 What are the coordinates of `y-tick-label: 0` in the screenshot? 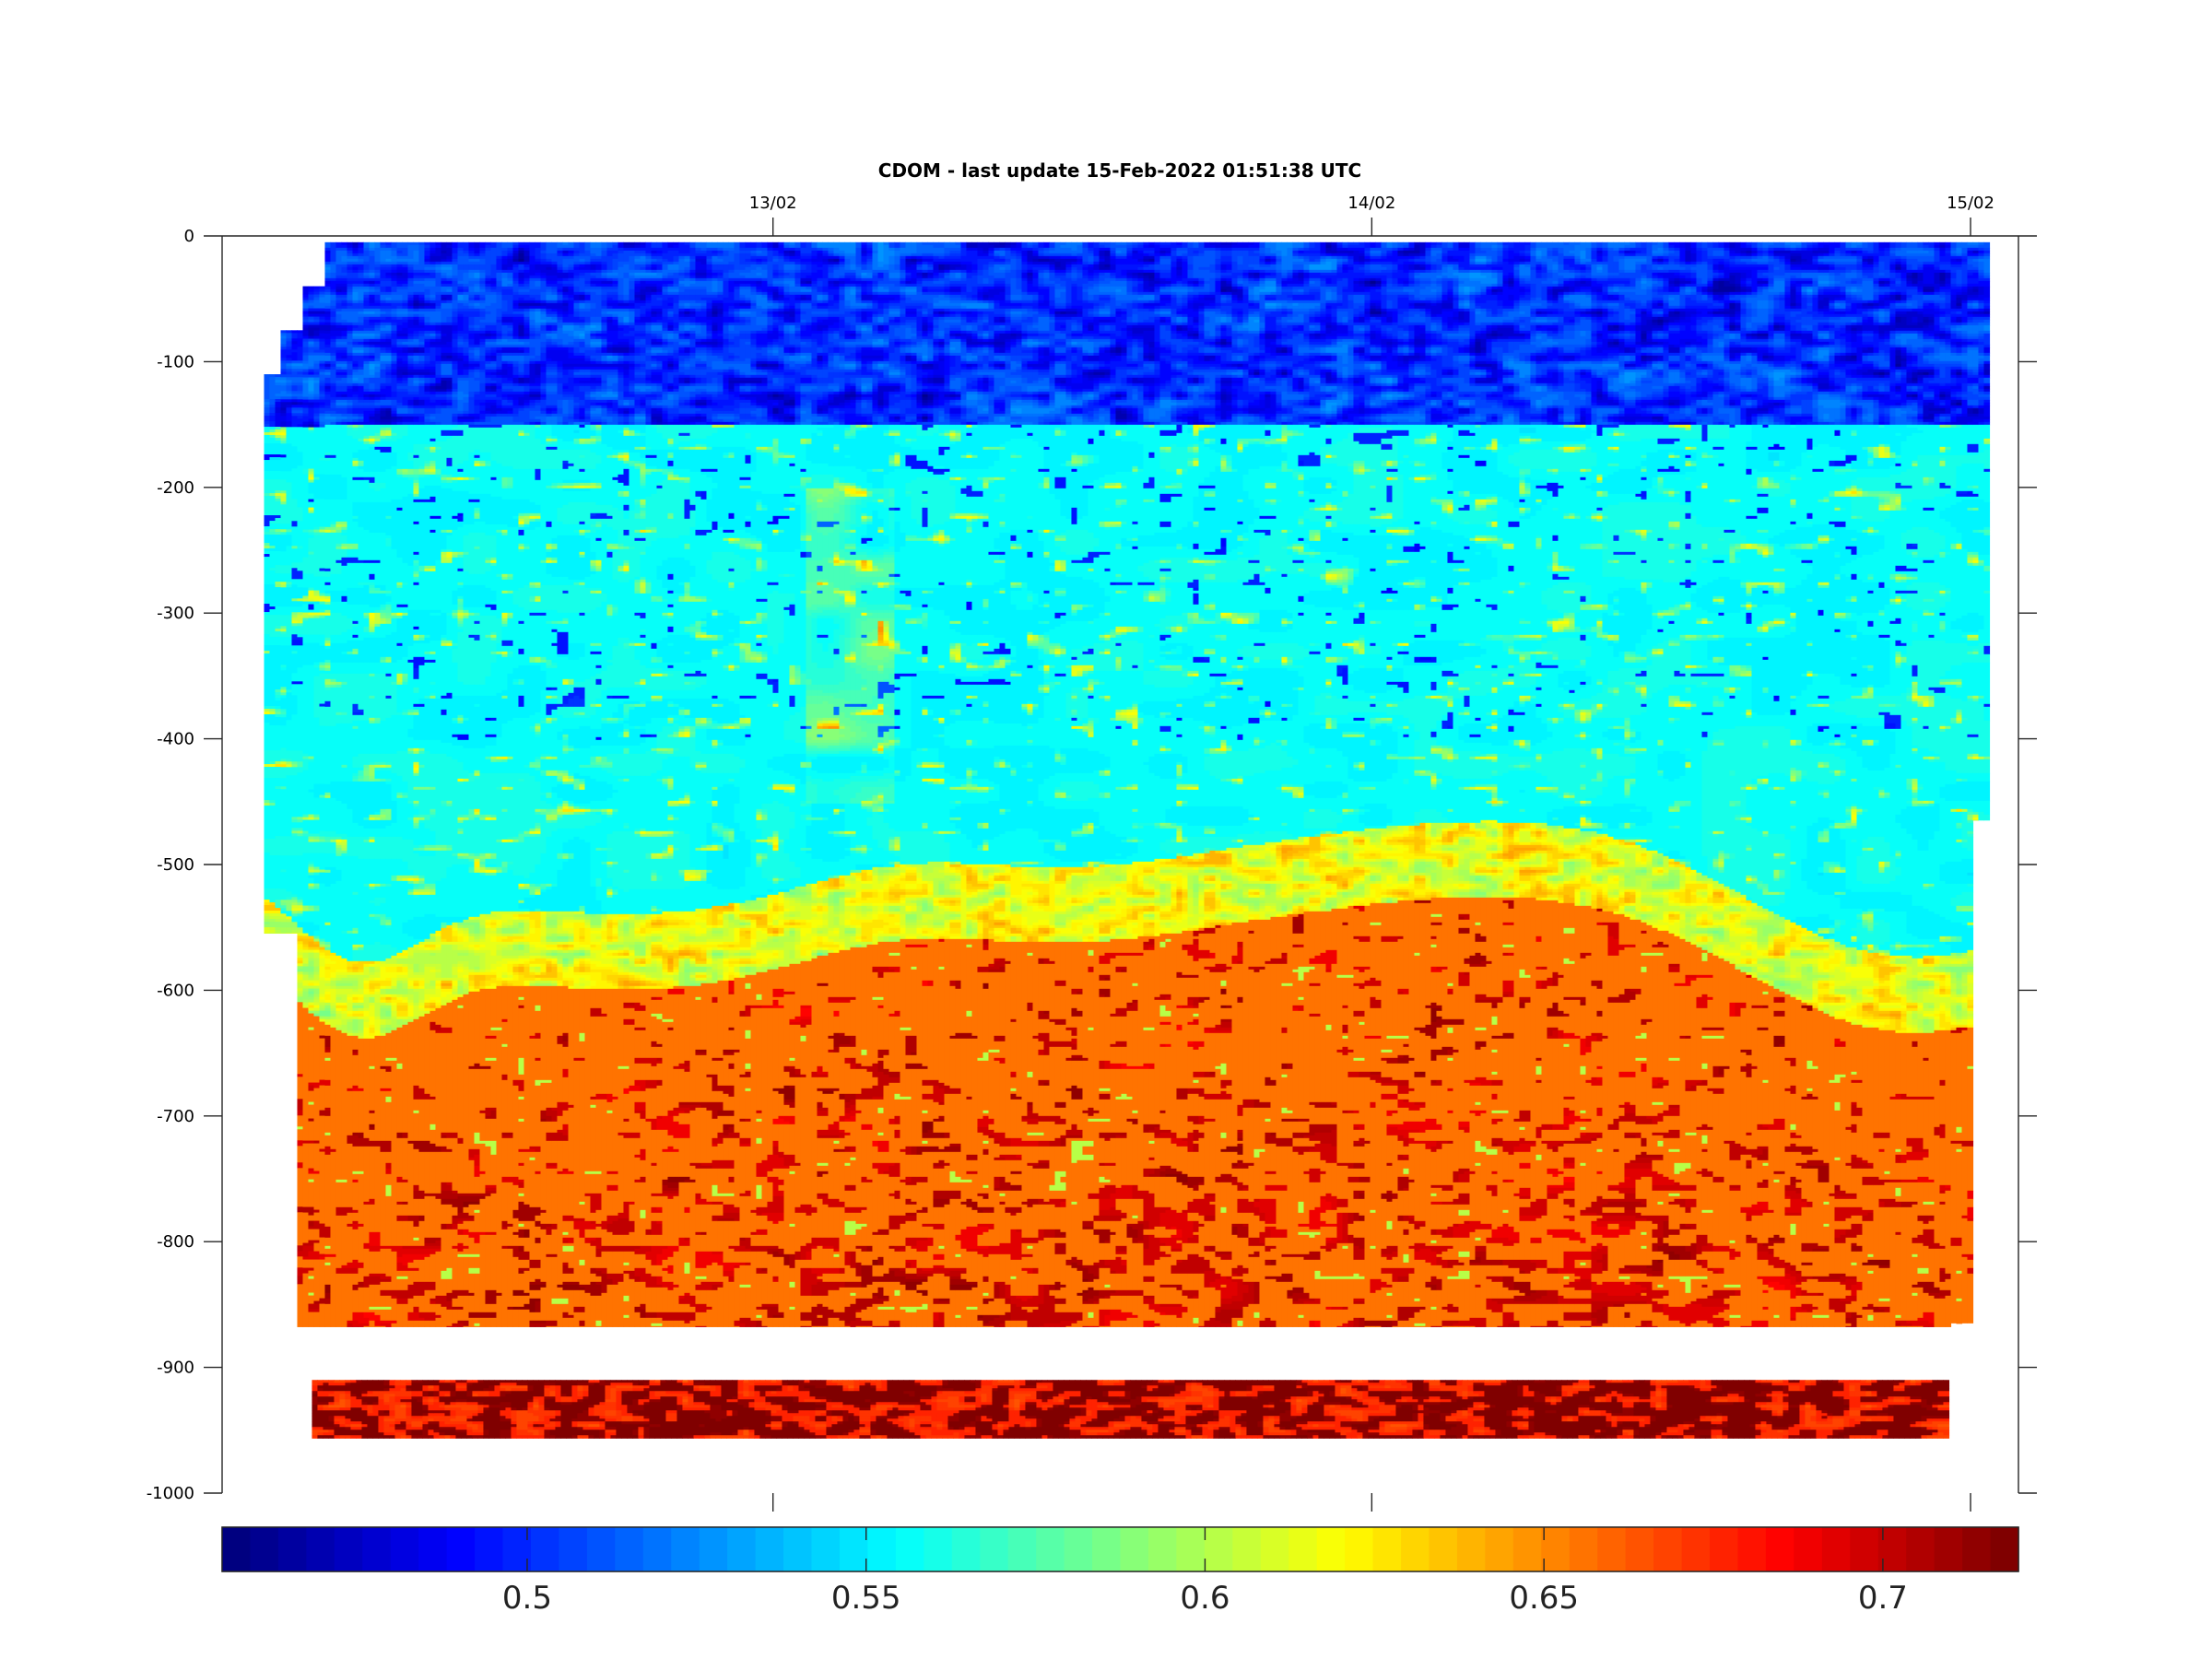 It's located at (189, 236).